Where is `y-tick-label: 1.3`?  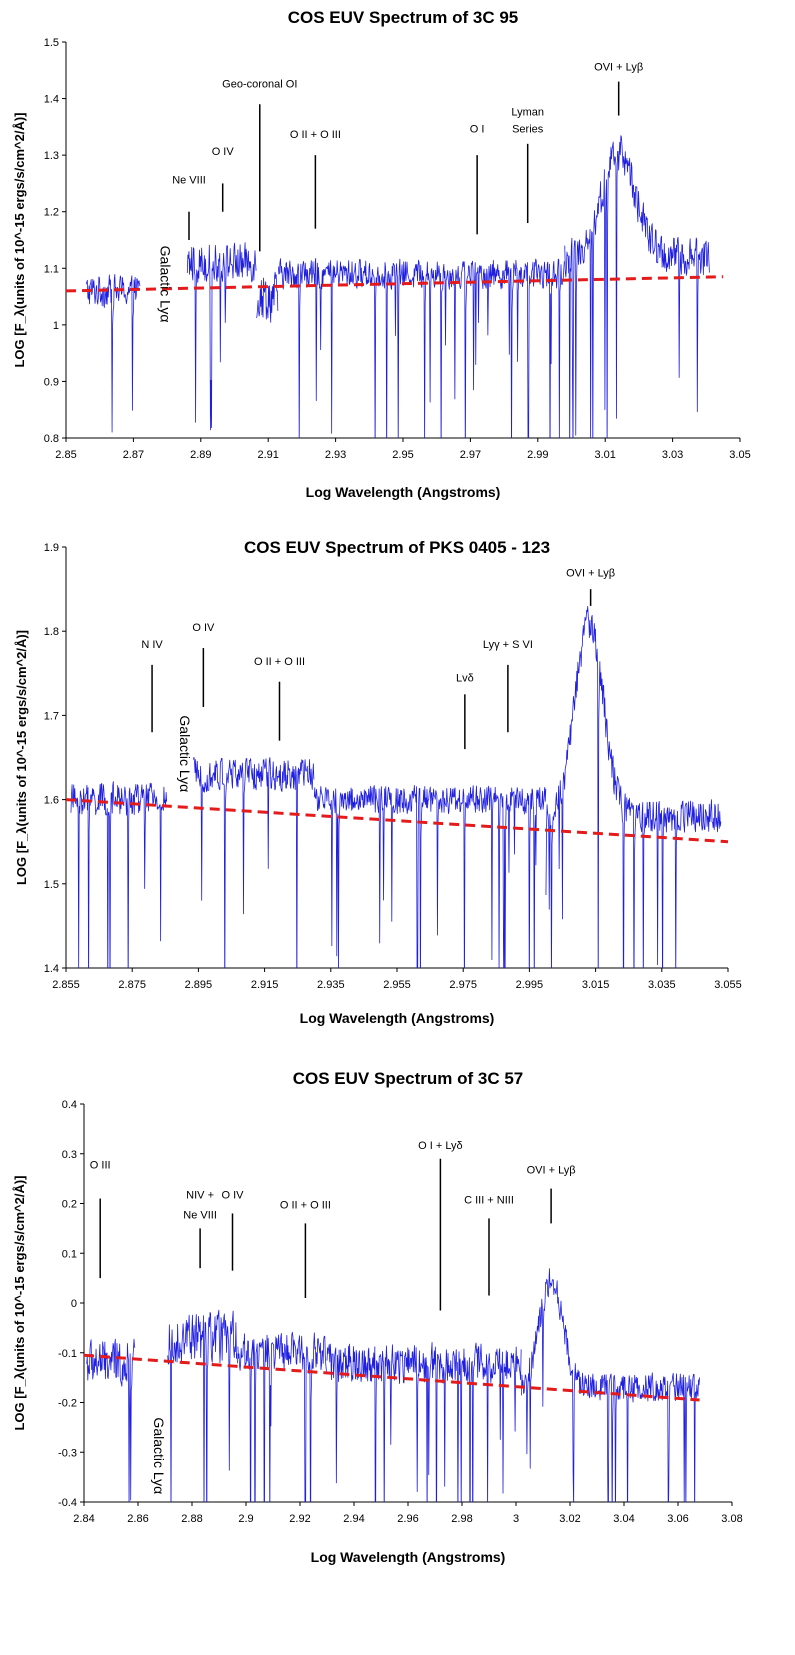
y-tick-label: 1.3 is located at coordinates (51, 156).